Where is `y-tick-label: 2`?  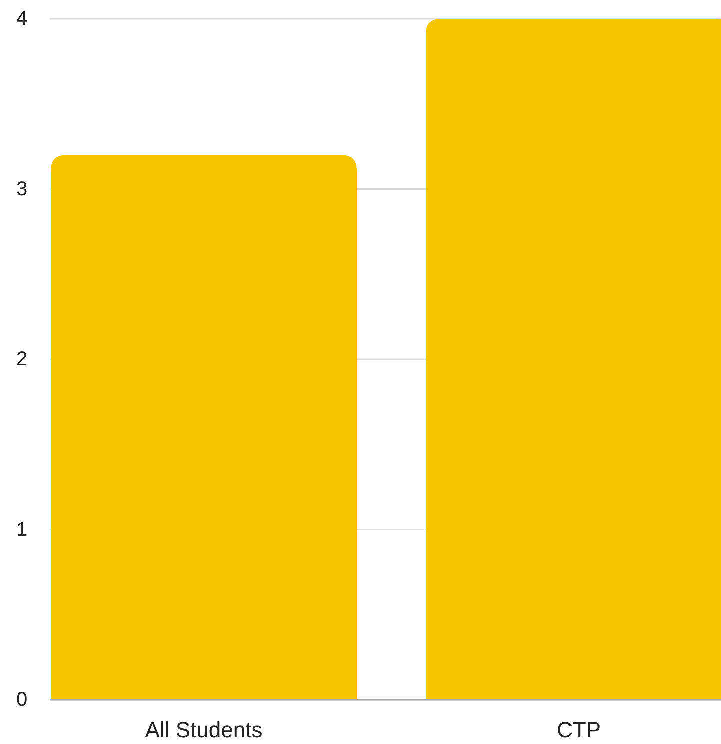
y-tick-label: 2 is located at coordinates (22, 359).